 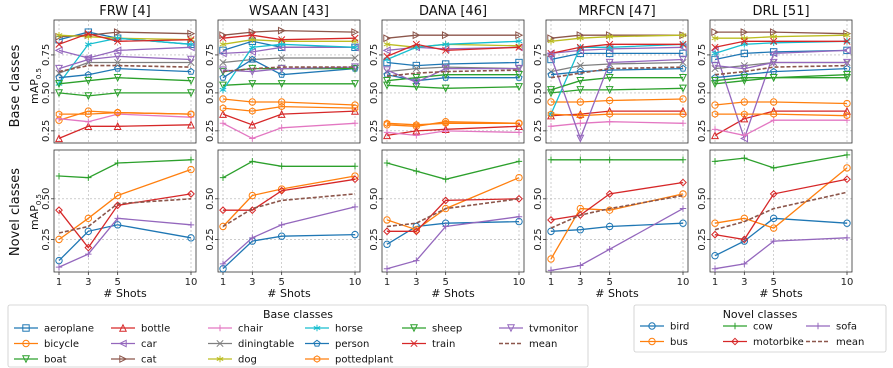 I want to click on legend-label: bus, so click(x=679, y=342).